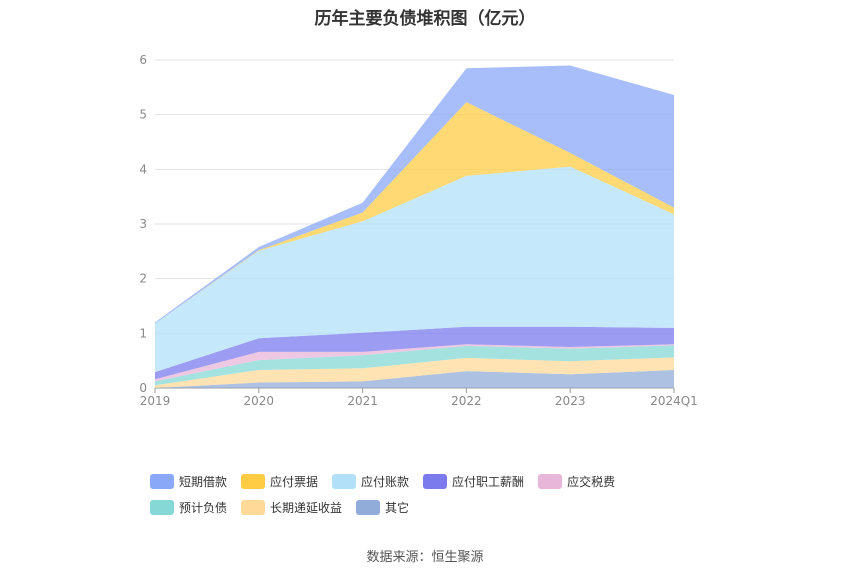 The width and height of the screenshot is (850, 575). I want to click on y-tick-label: 6, so click(143, 60).